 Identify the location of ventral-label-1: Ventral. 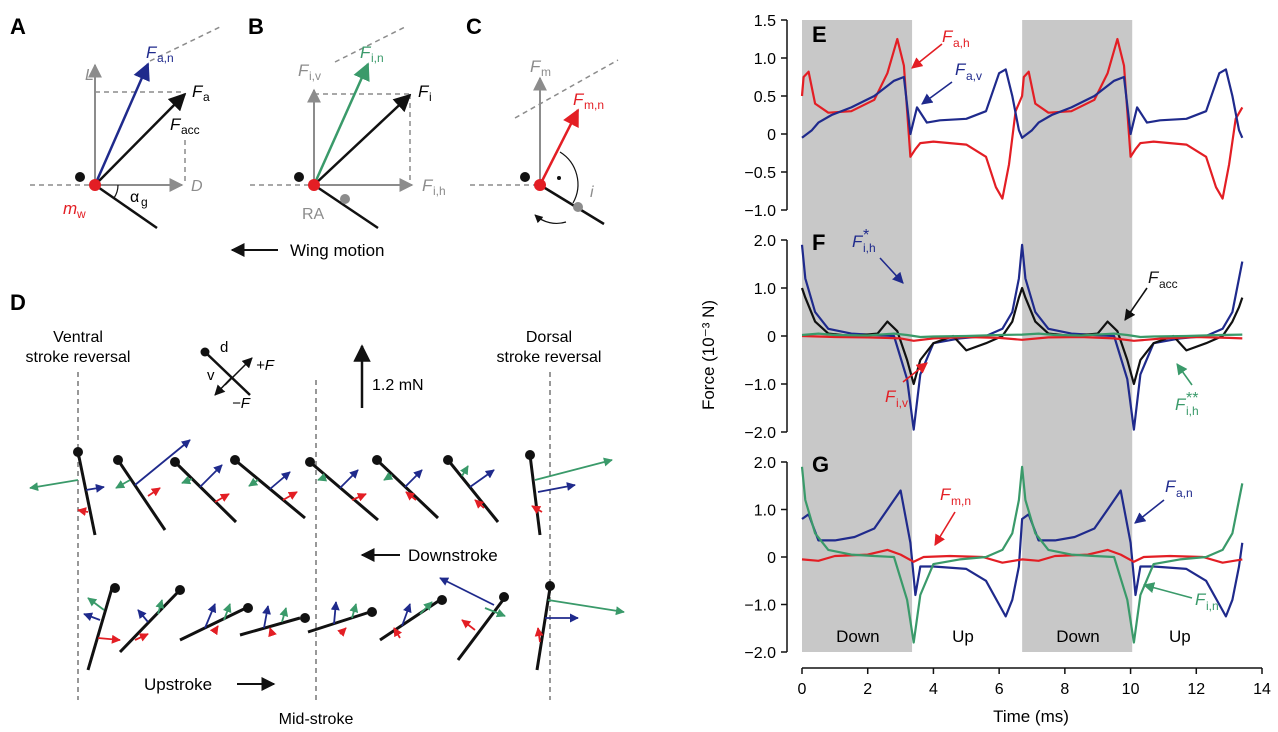
(78, 337).